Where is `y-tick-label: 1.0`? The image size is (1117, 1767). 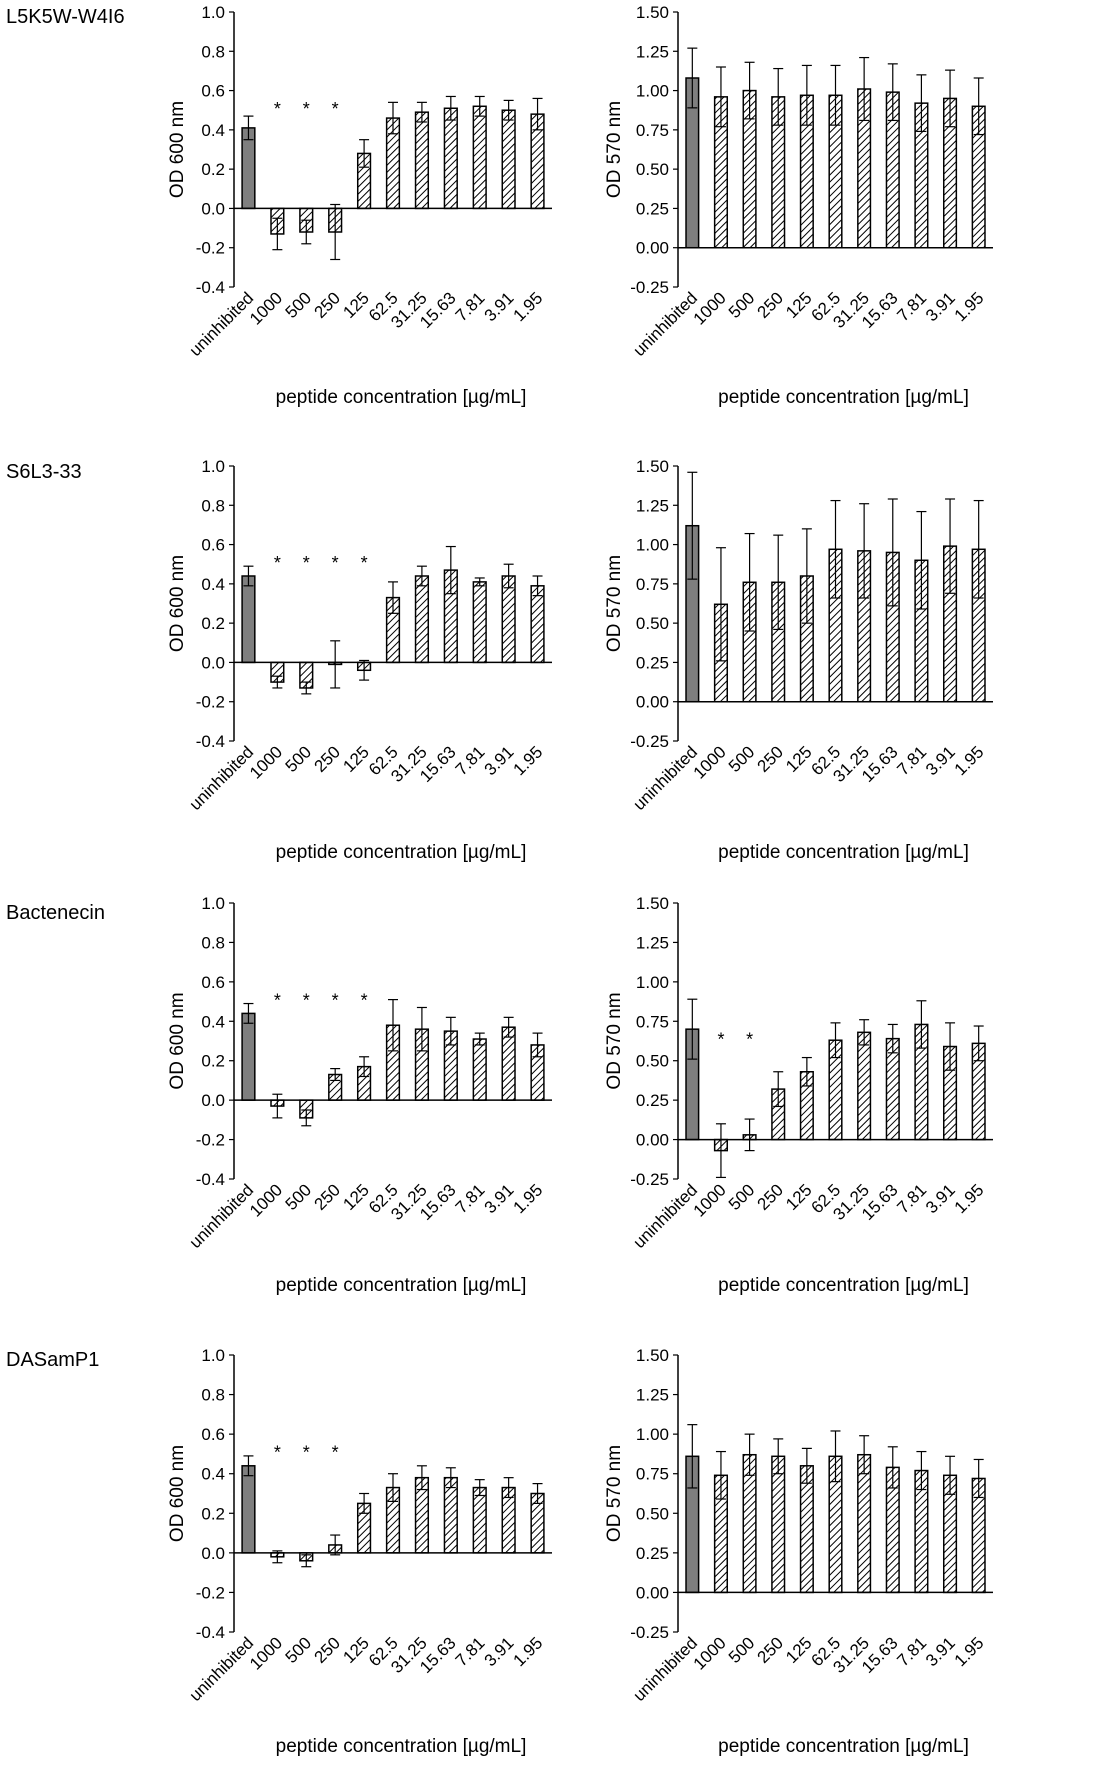 y-tick-label: 1.0 is located at coordinates (213, 12).